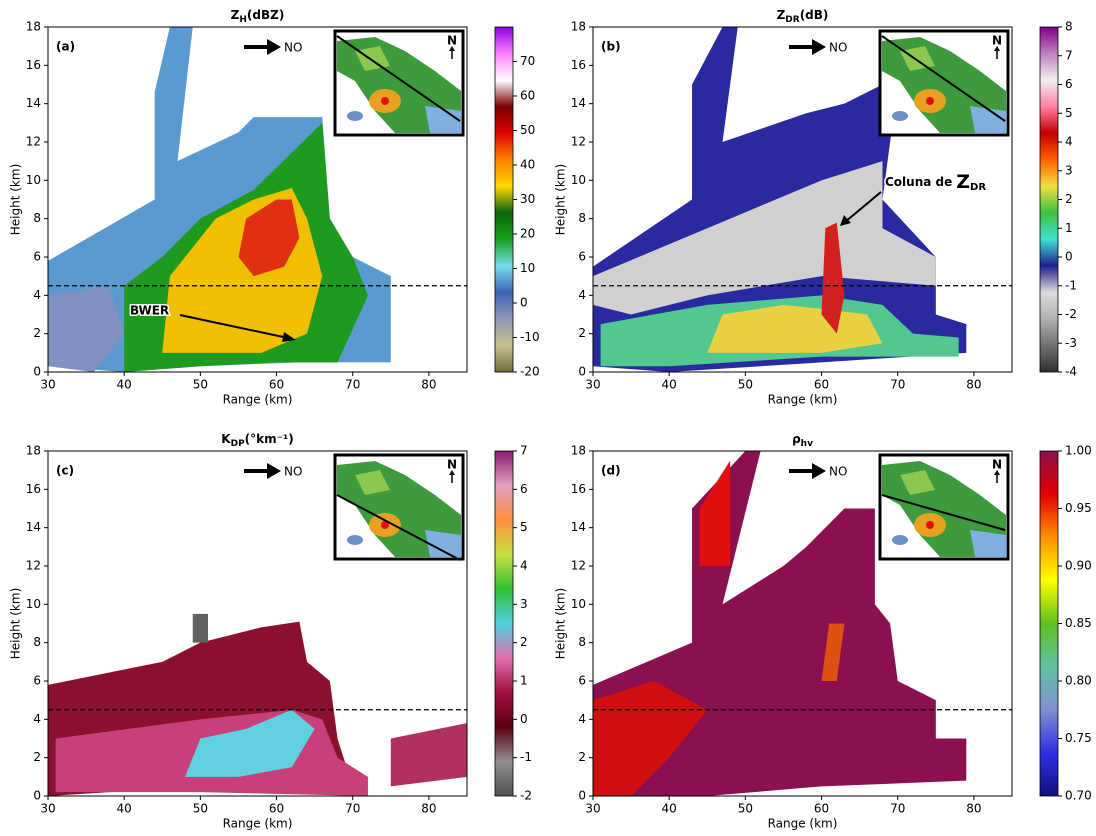  I want to click on x-tick-label: 50, so click(200, 385).